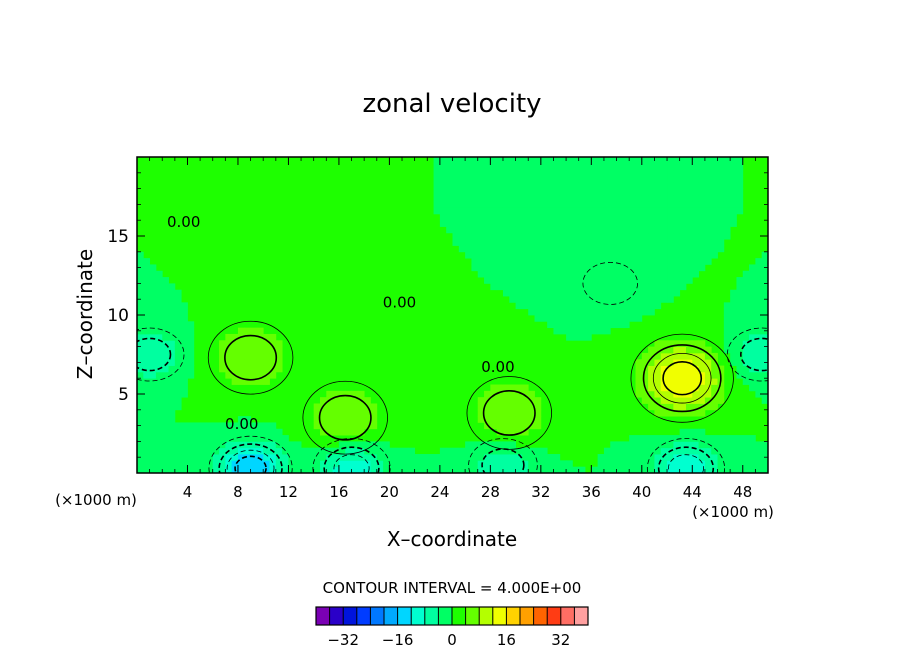  I want to click on positive-contour, so click(509, 413).